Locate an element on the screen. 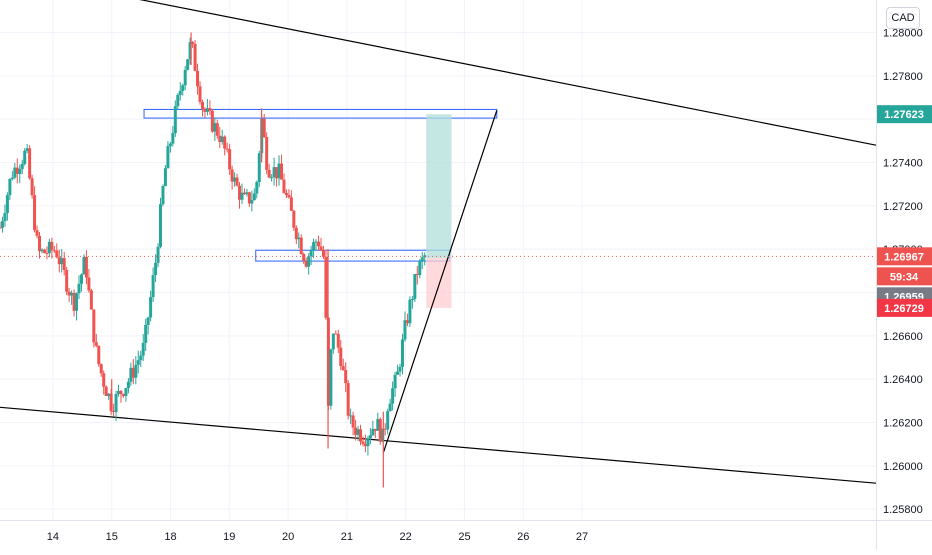 This screenshot has height=555, width=932. x-tick-label: 27 is located at coordinates (582, 537).